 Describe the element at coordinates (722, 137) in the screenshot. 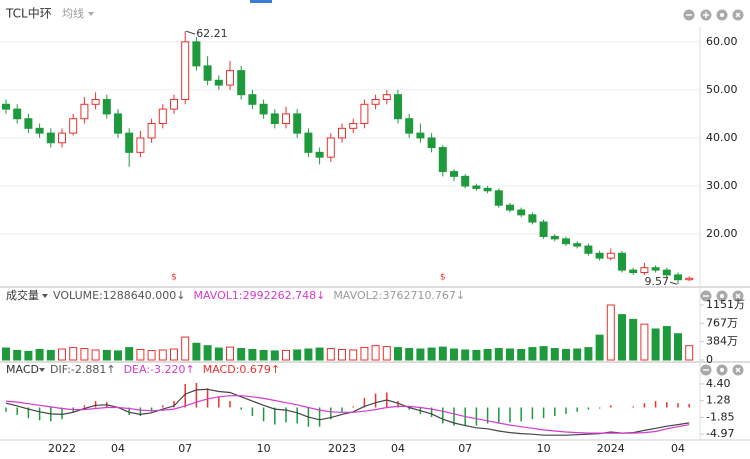

I see `y-tick-label: 40.00` at that location.